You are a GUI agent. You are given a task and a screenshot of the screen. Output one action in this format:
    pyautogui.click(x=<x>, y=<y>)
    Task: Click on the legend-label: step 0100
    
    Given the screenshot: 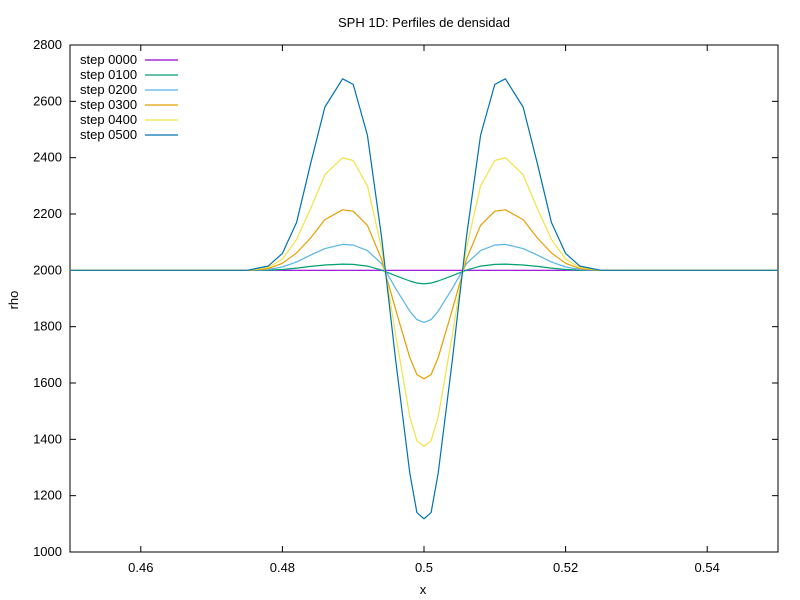 What is the action you would take?
    pyautogui.click(x=108, y=74)
    